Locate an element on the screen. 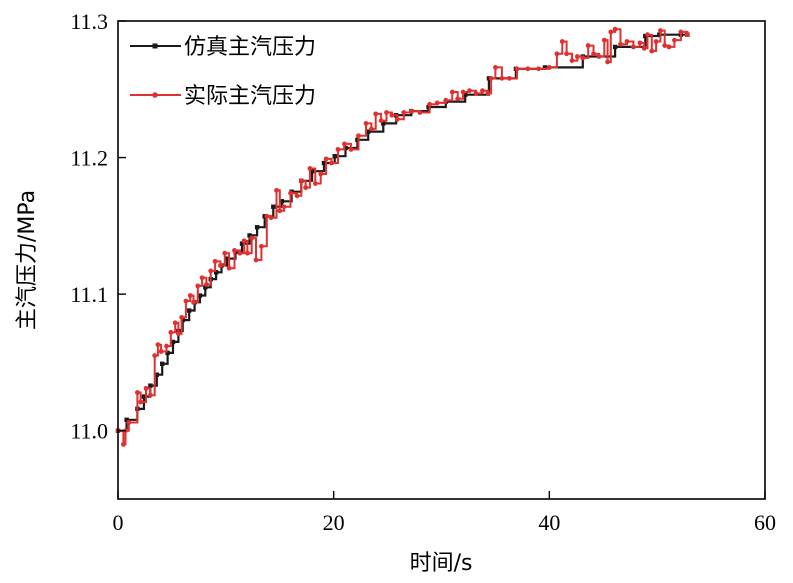 Image resolution: width=793 pixels, height=583 pixels. y-axis-title: 主汽压力/MPa is located at coordinates (27, 260).